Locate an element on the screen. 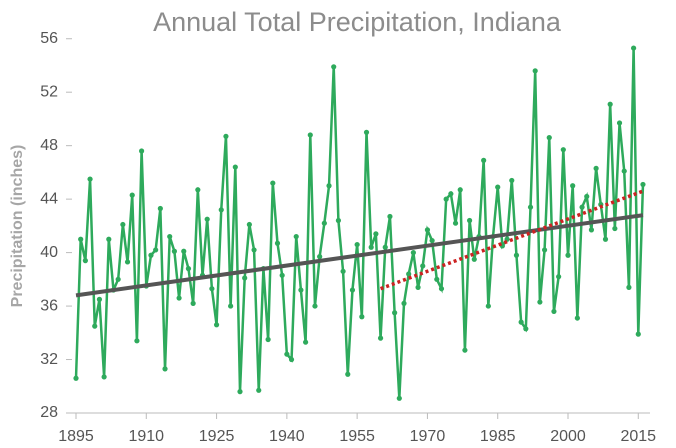  x-tick-label: 1925 is located at coordinates (217, 436).